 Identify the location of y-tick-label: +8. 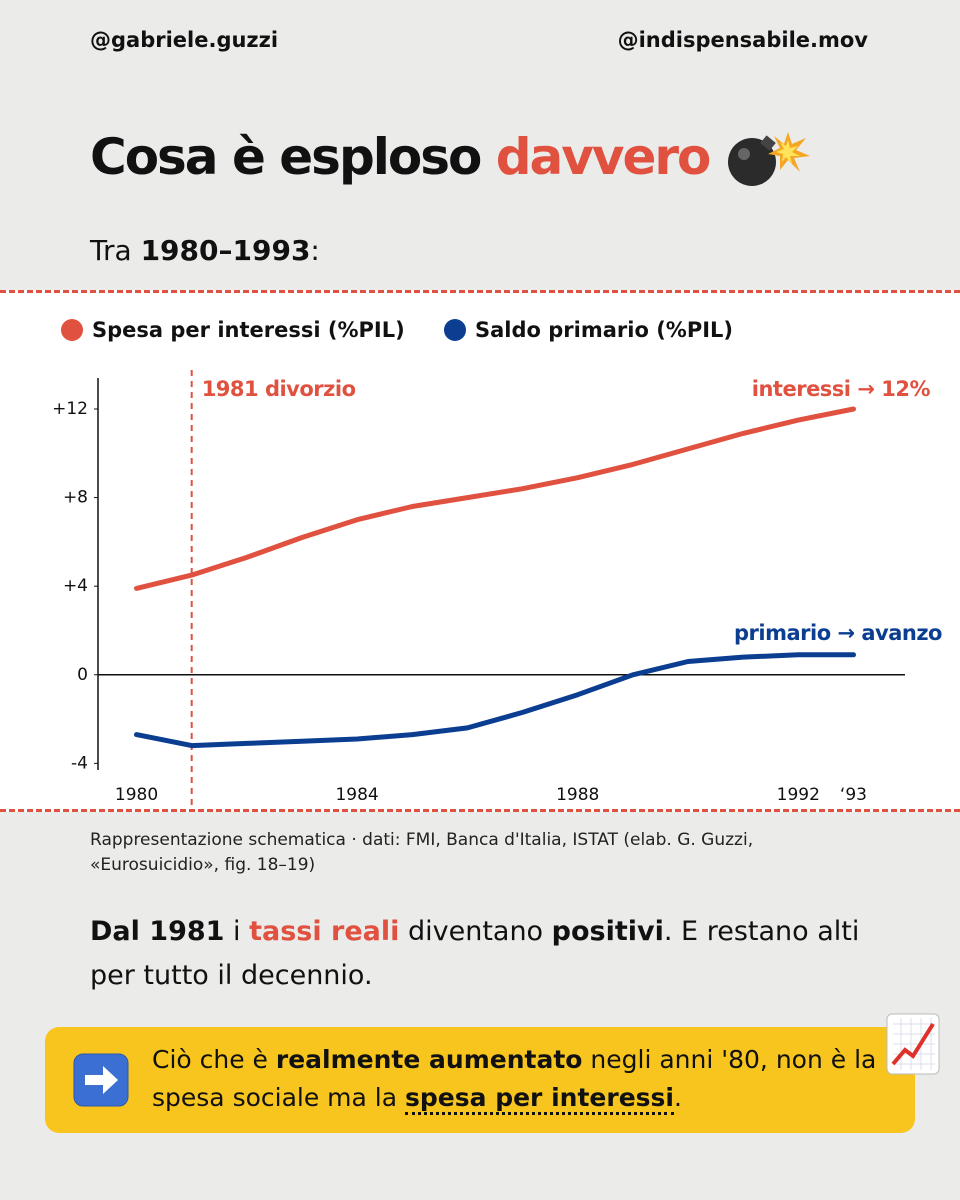
(75, 498).